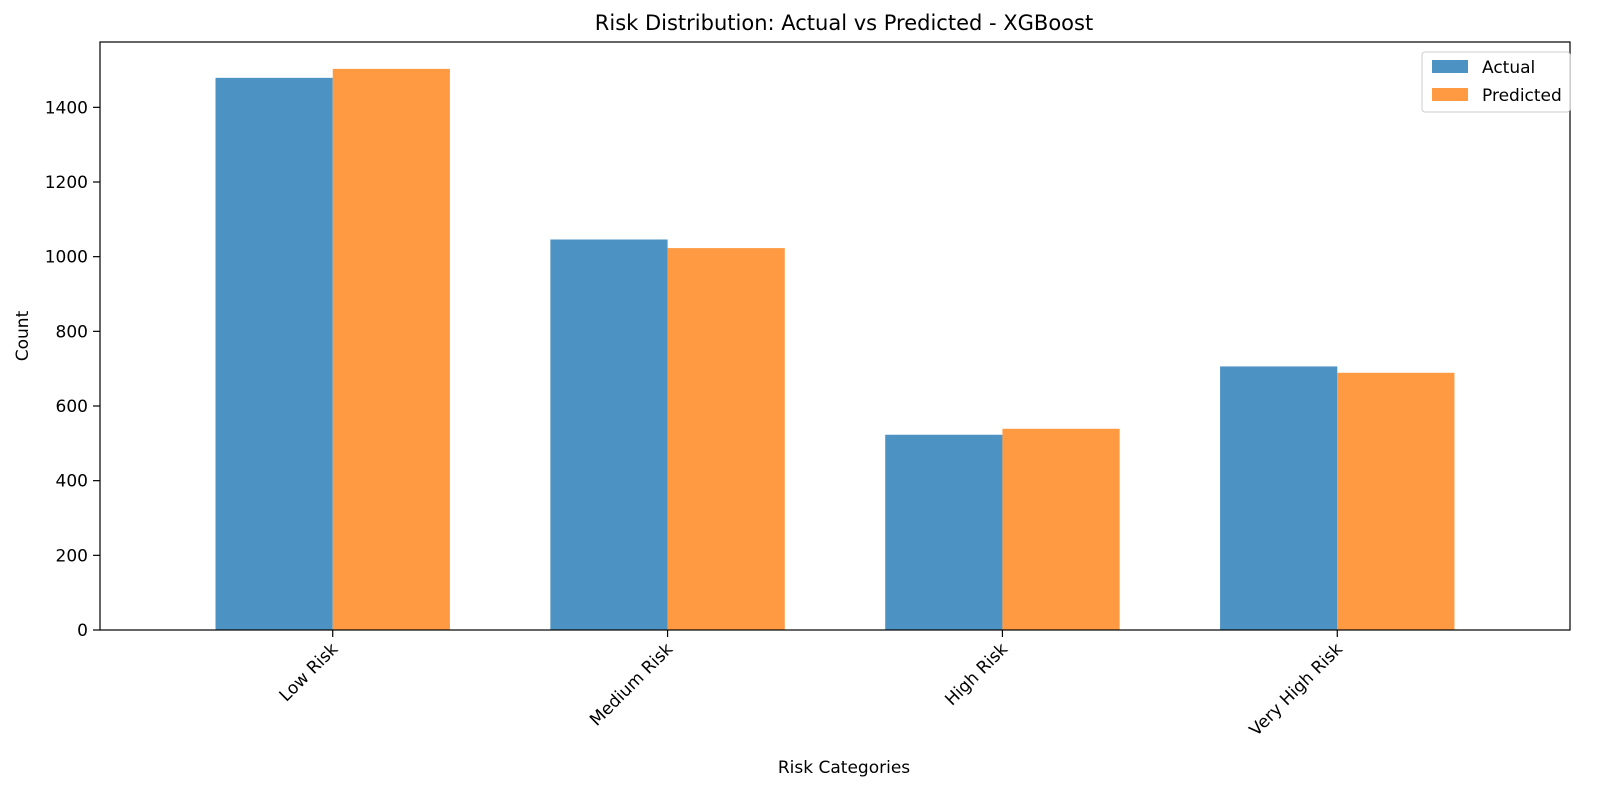 The image size is (1600, 795). Describe the element at coordinates (1496, 82) in the screenshot. I see `legend: Actual Predicted` at that location.